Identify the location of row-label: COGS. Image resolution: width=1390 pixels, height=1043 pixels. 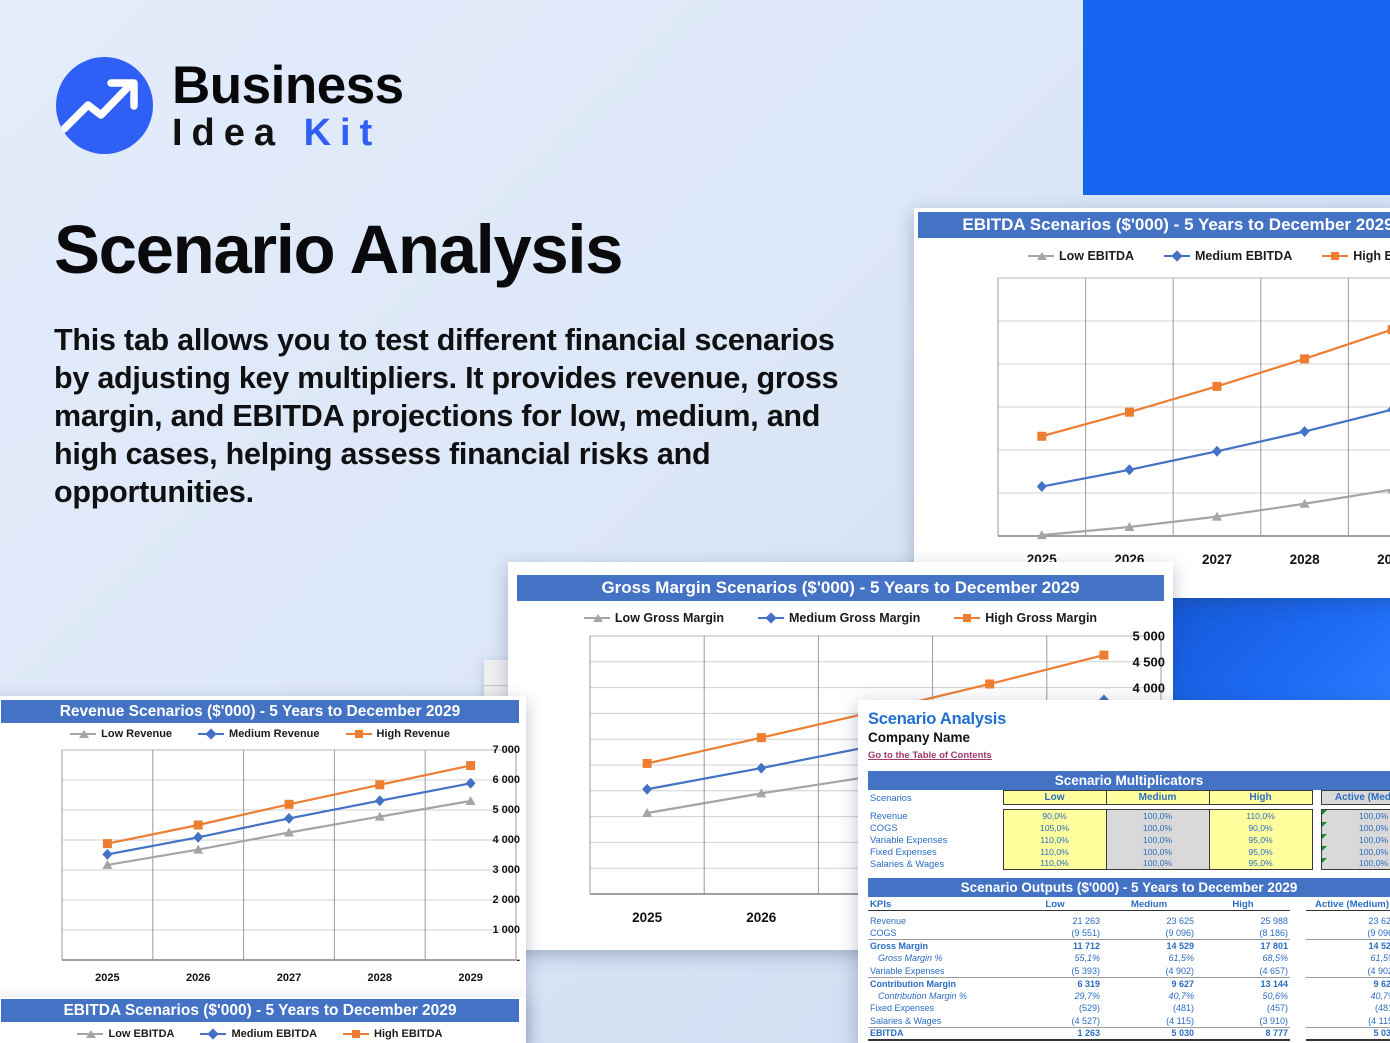
(884, 827).